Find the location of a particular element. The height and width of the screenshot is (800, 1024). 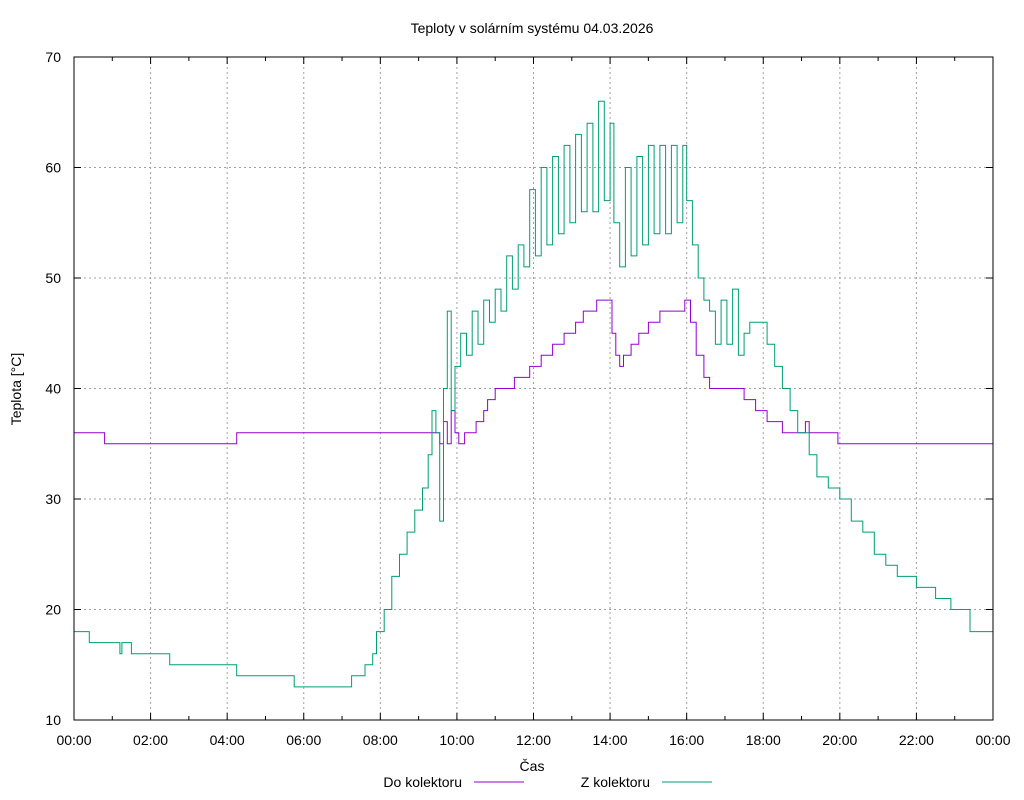

x-tick-label: 04:00 is located at coordinates (227, 740).